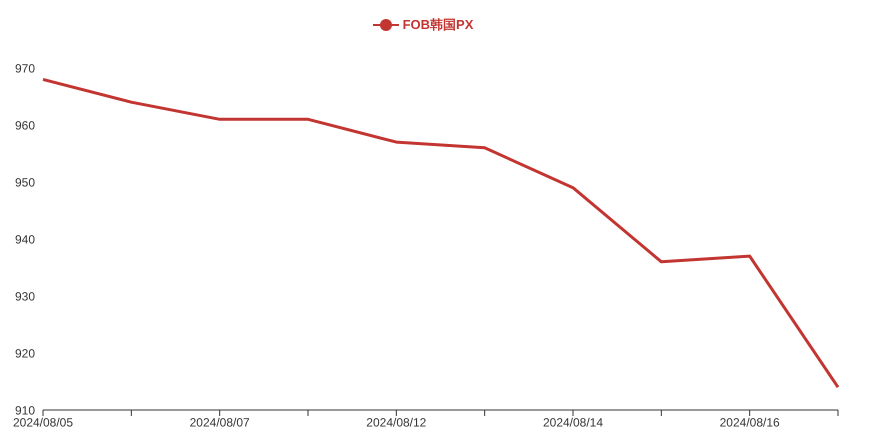  Describe the element at coordinates (438, 25) in the screenshot. I see `legend-label: FOB韩国PX` at that location.